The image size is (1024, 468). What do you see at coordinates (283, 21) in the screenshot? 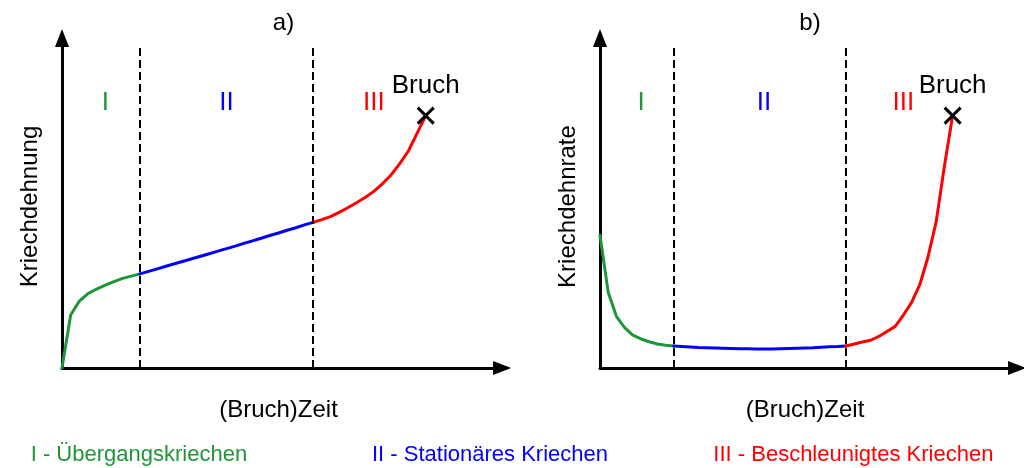
I see `chart-title: a)` at bounding box center [283, 21].